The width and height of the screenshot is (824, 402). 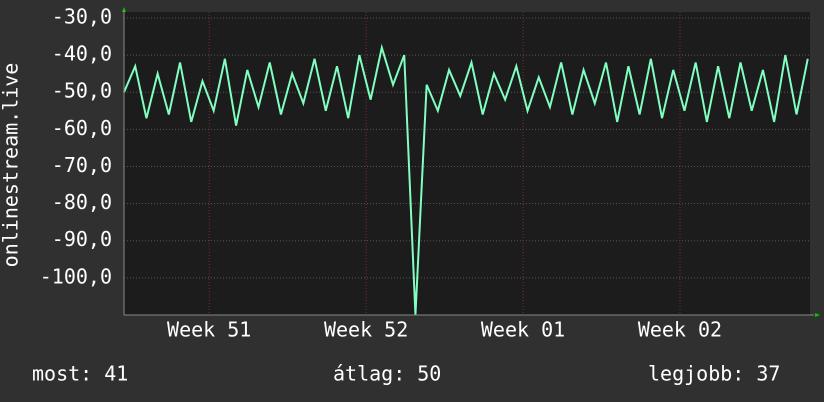 What do you see at coordinates (369, 374) in the screenshot?
I see `stat-label: átlag:` at bounding box center [369, 374].